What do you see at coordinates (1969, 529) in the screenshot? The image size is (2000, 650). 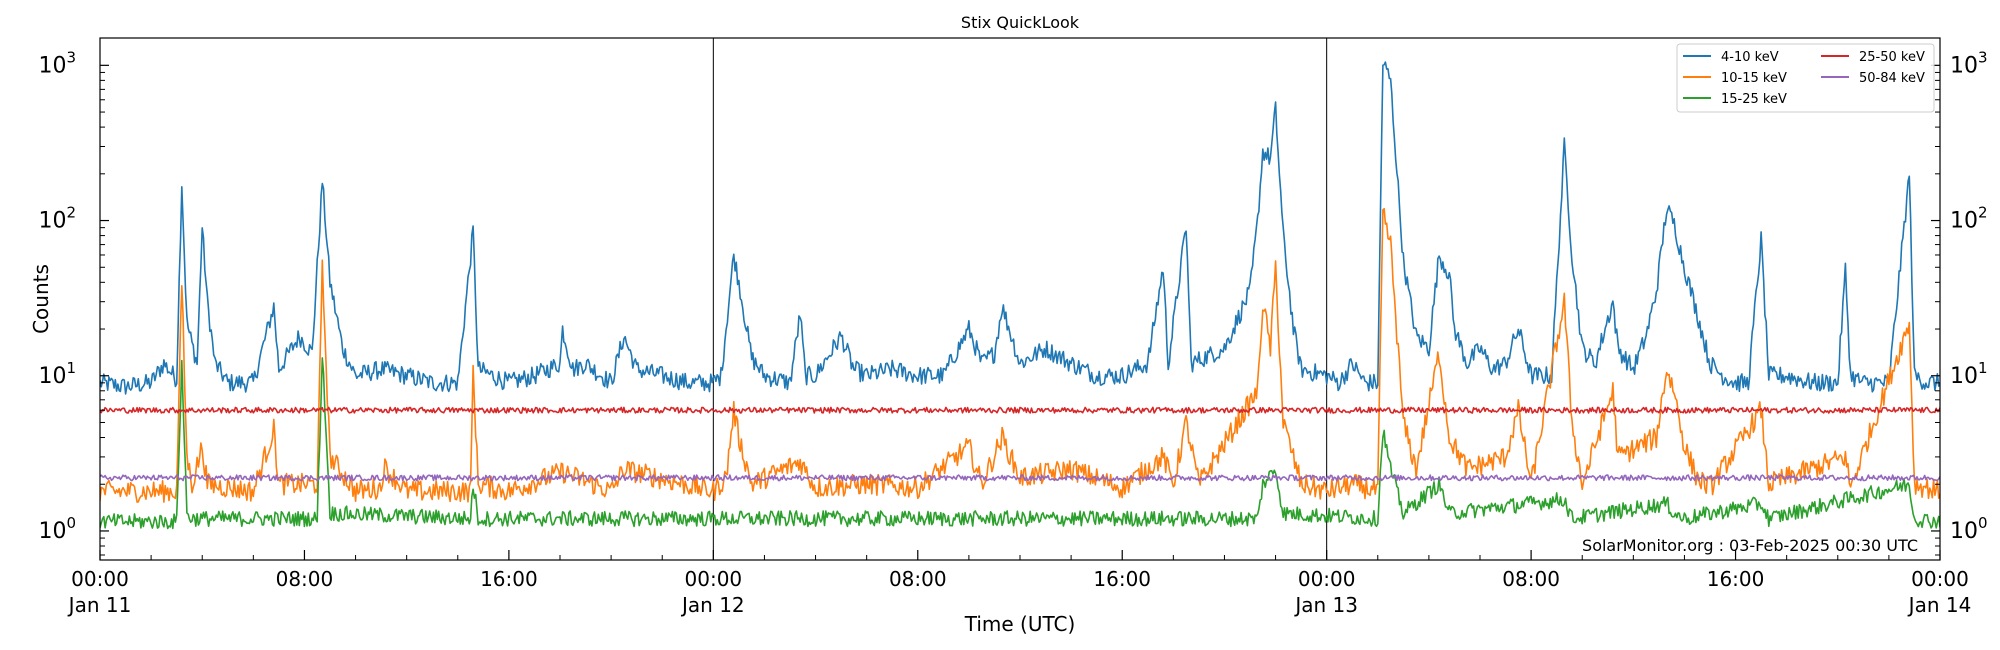 I see `y-tick-label-right: 10⁰` at bounding box center [1969, 529].